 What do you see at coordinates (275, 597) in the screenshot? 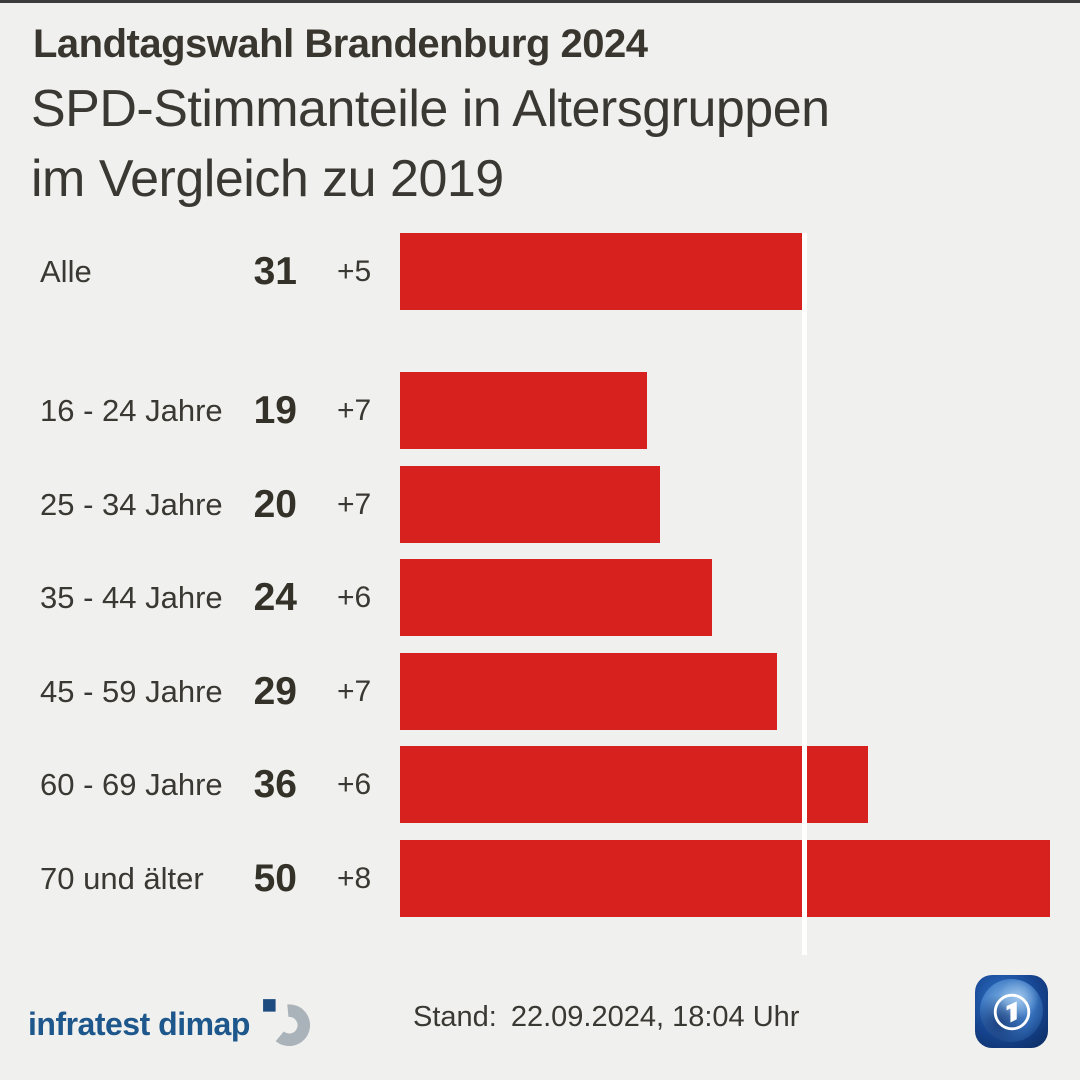
I see `row-value: 24` at bounding box center [275, 597].